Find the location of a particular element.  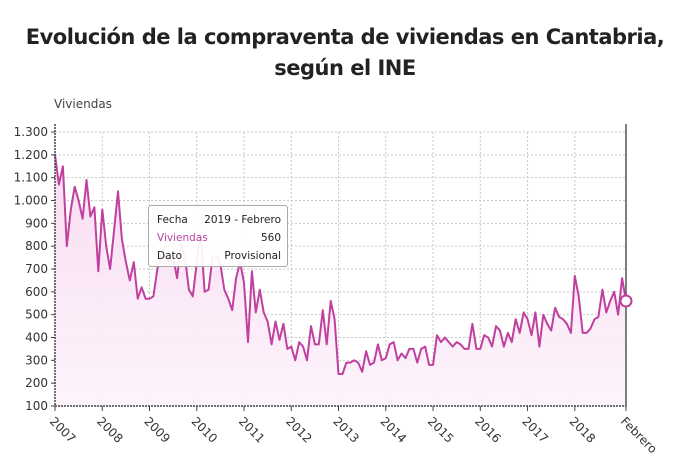

tooltip-series-value: 560 is located at coordinates (270, 238).